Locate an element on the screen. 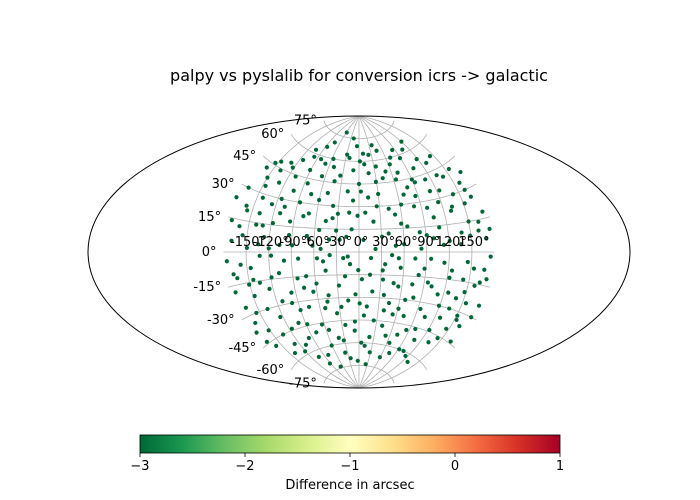  colorbar-tick-label: −2 is located at coordinates (244, 466).